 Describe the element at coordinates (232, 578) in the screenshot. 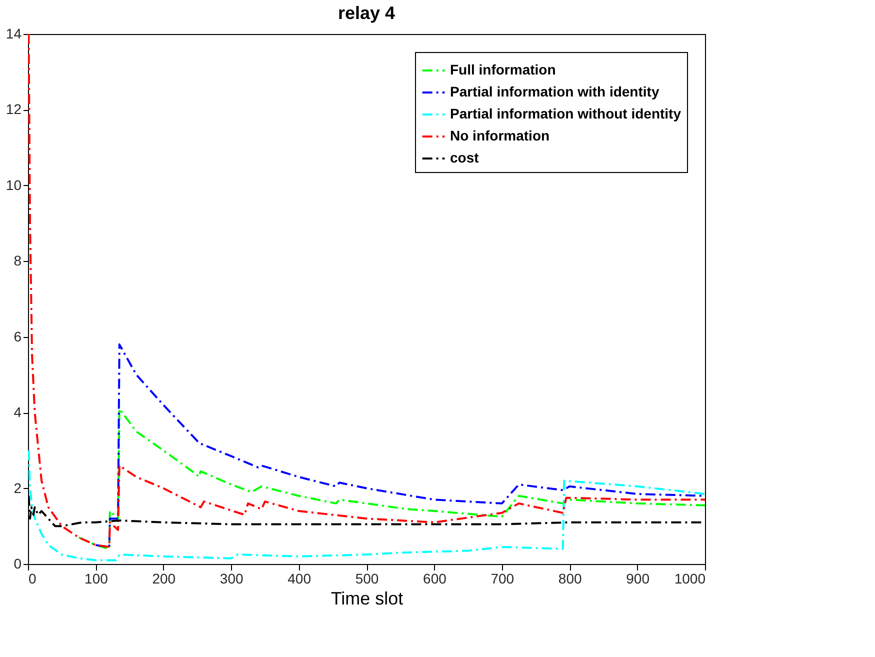

I see `x-tick-label: 300` at that location.